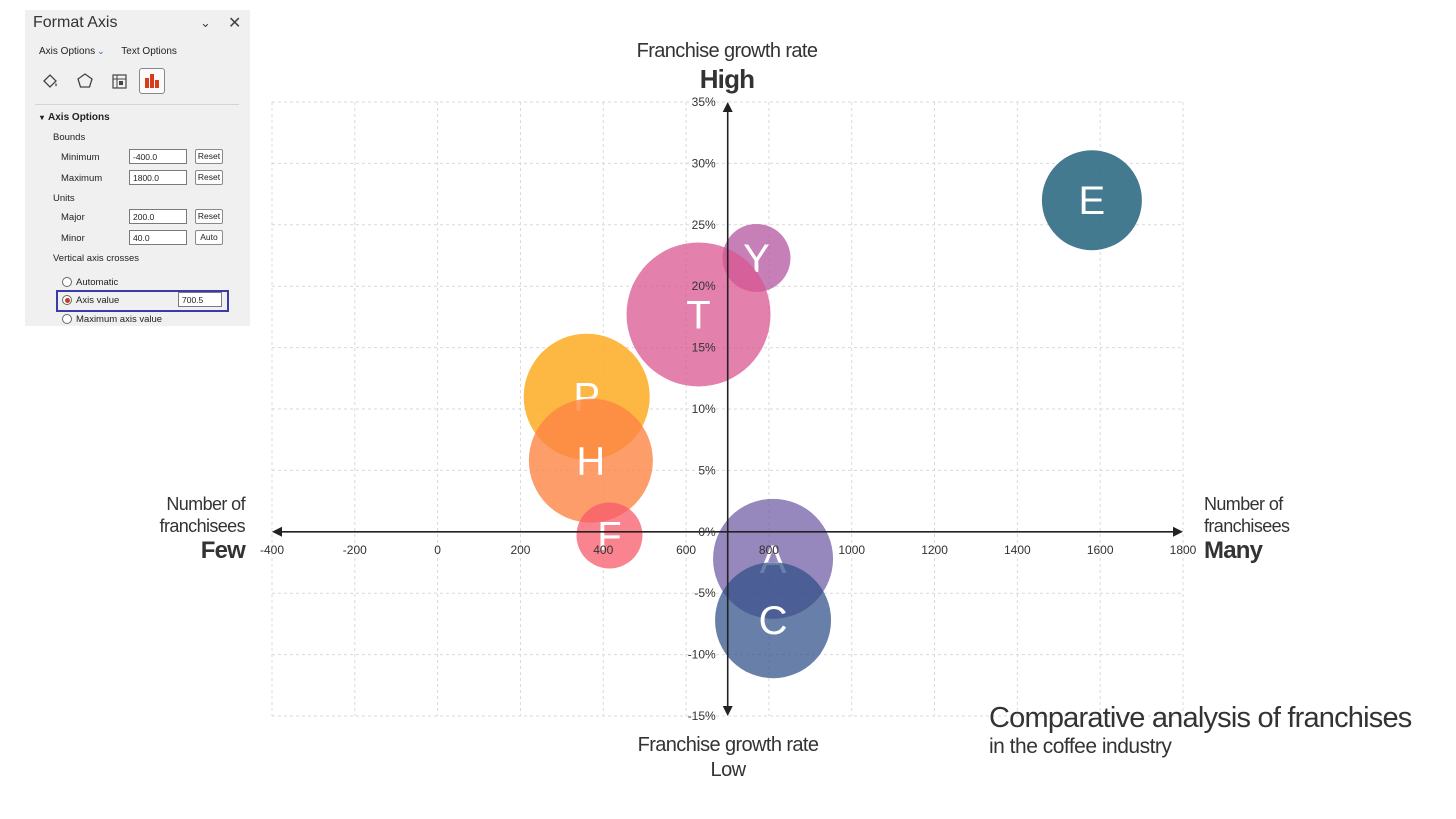  Describe the element at coordinates (704, 163) in the screenshot. I see `y-tick-label: 30%` at that location.